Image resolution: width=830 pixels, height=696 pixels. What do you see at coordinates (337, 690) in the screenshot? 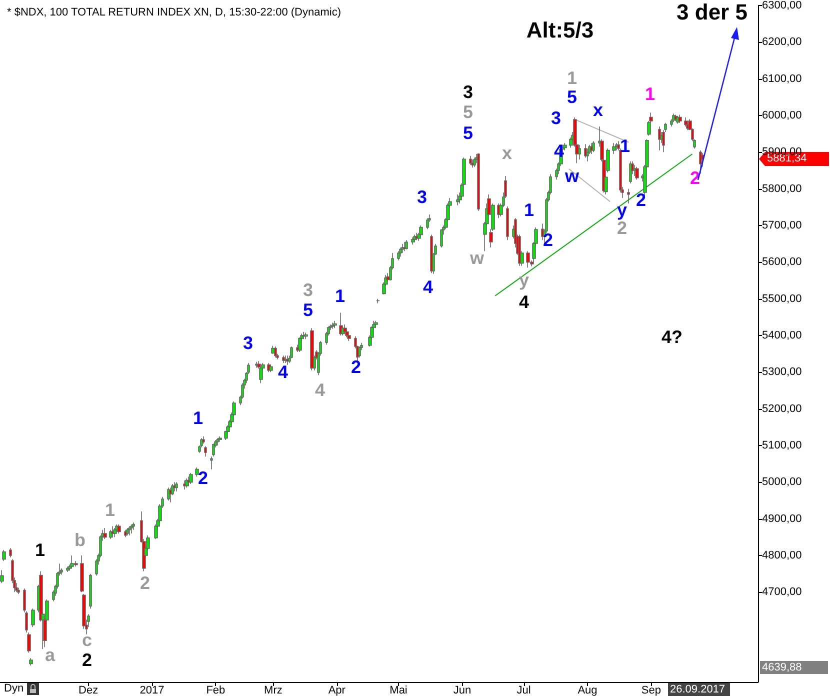
I see `x-tick-label: Apr` at bounding box center [337, 690].